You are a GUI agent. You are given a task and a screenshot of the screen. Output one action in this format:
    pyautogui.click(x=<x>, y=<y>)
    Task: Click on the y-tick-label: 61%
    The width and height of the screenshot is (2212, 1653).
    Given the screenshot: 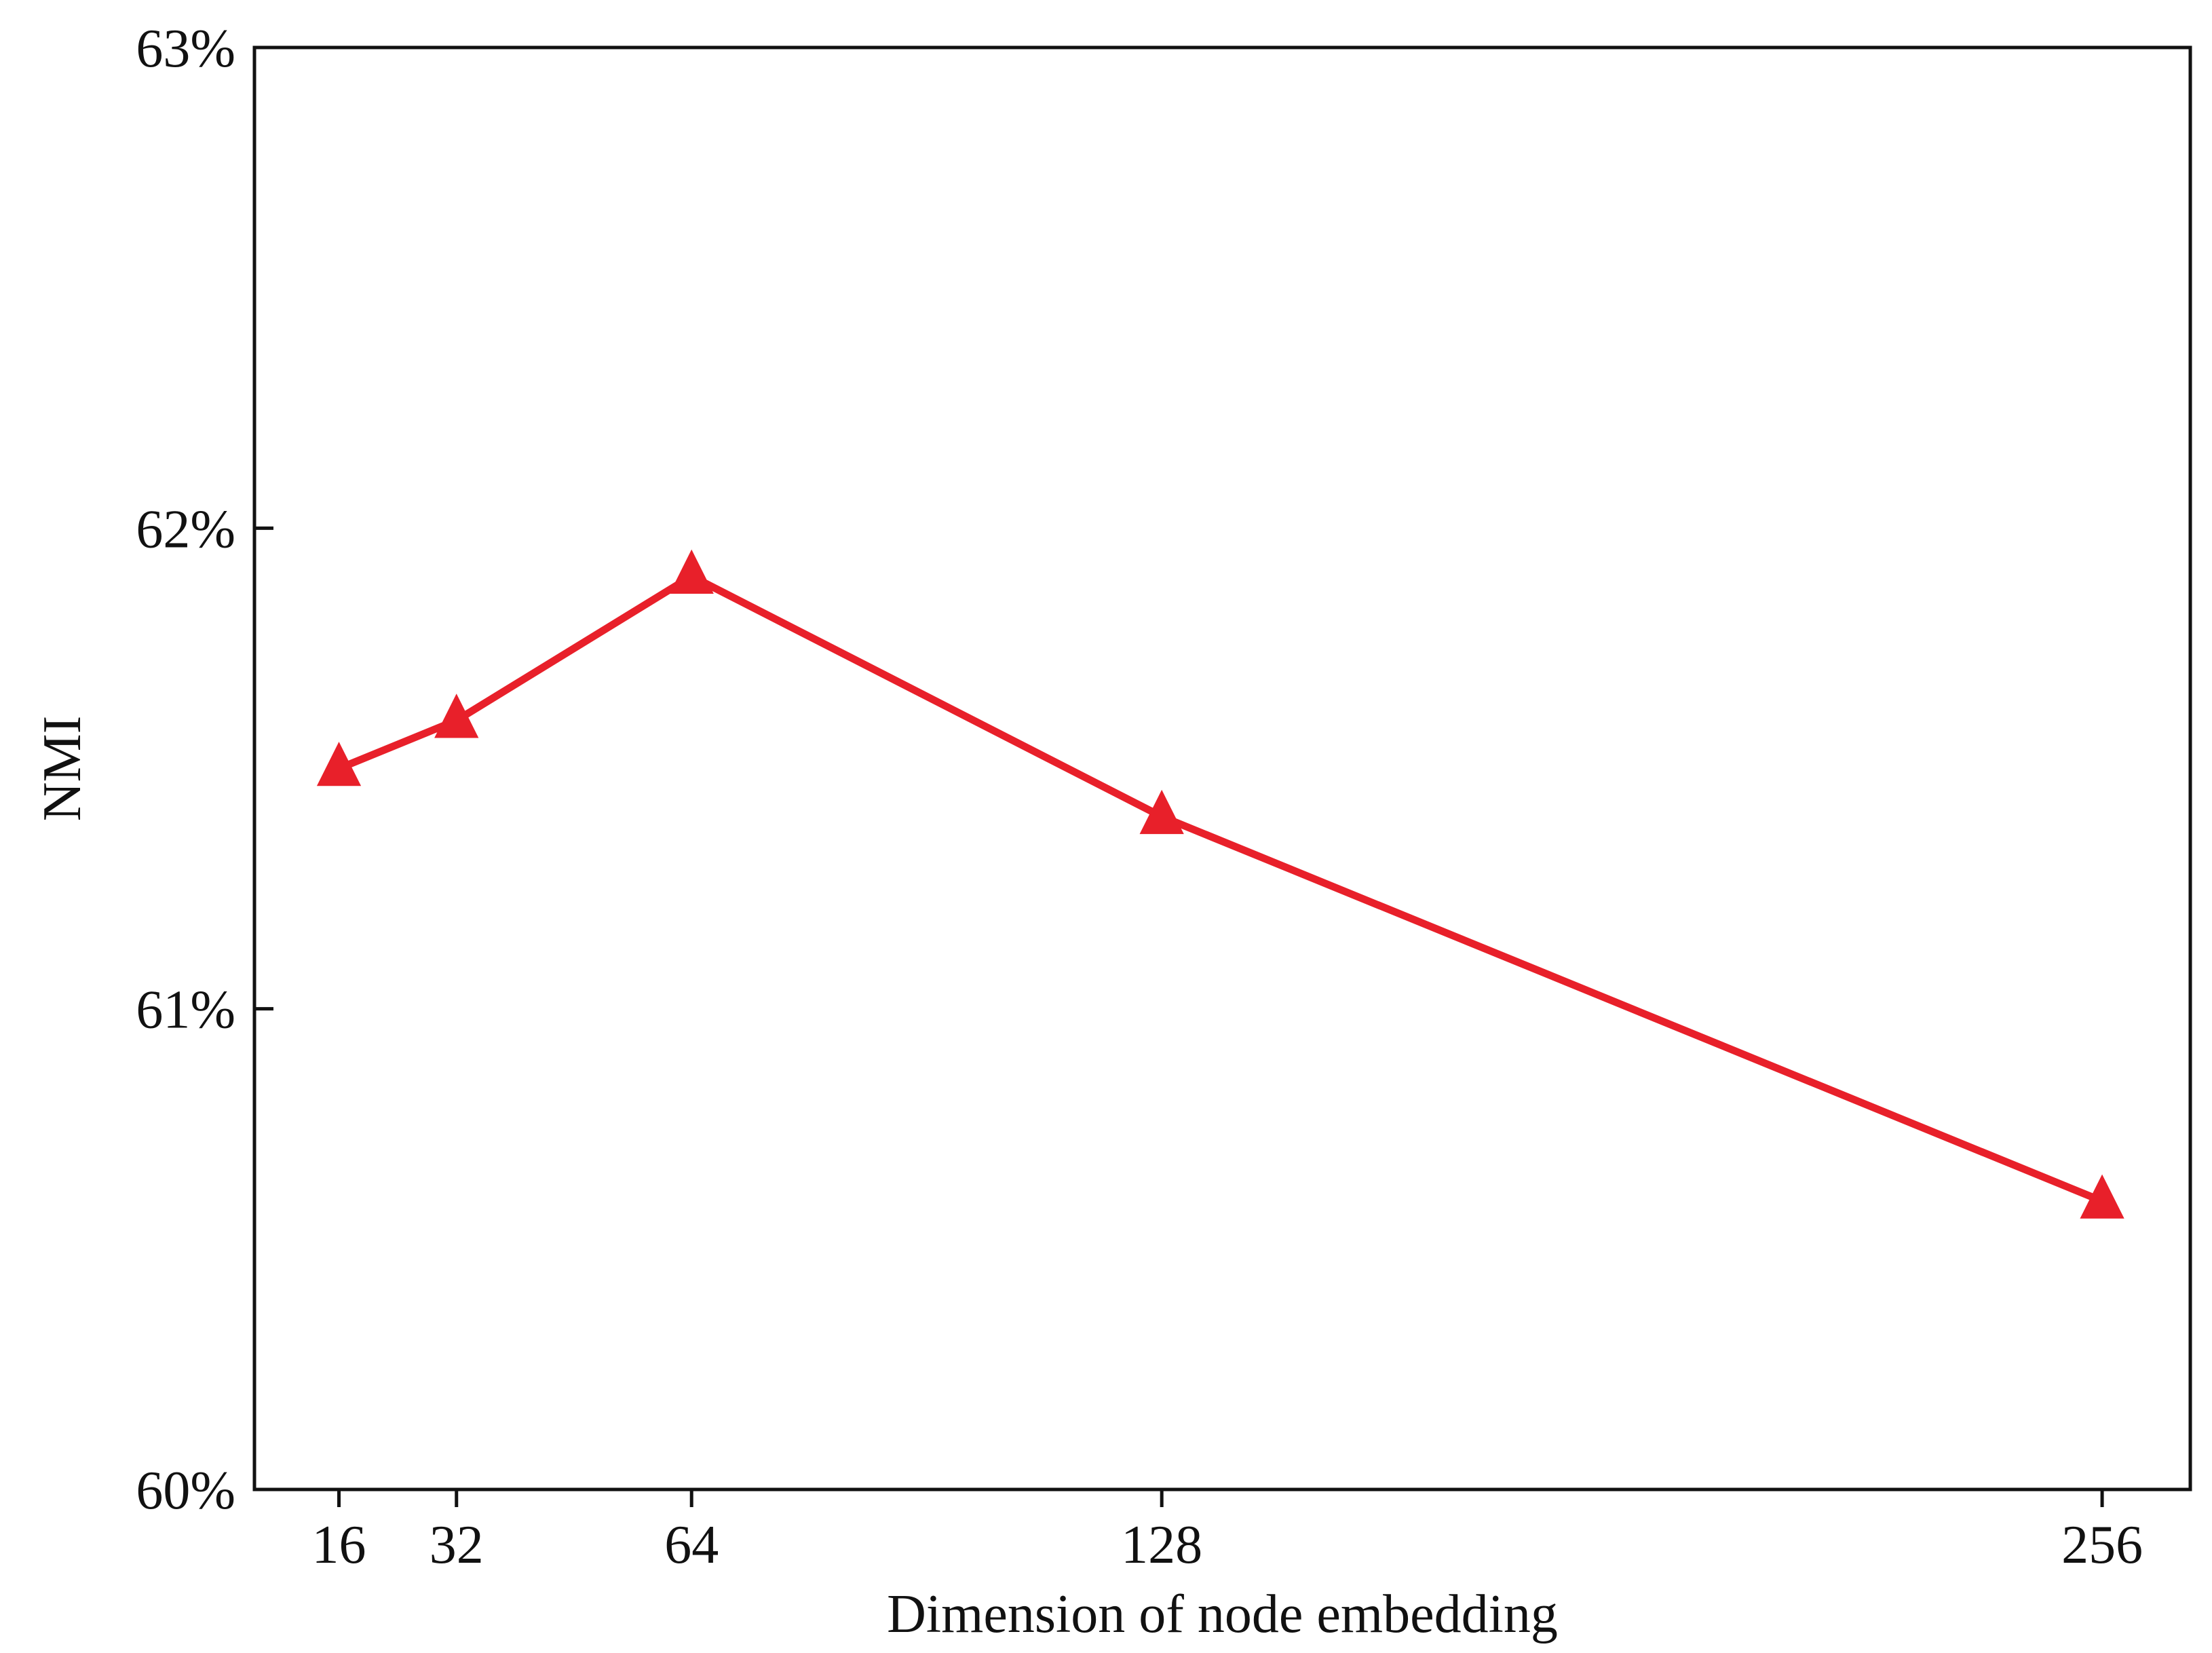 What is the action you would take?
    pyautogui.click(x=185, y=1010)
    